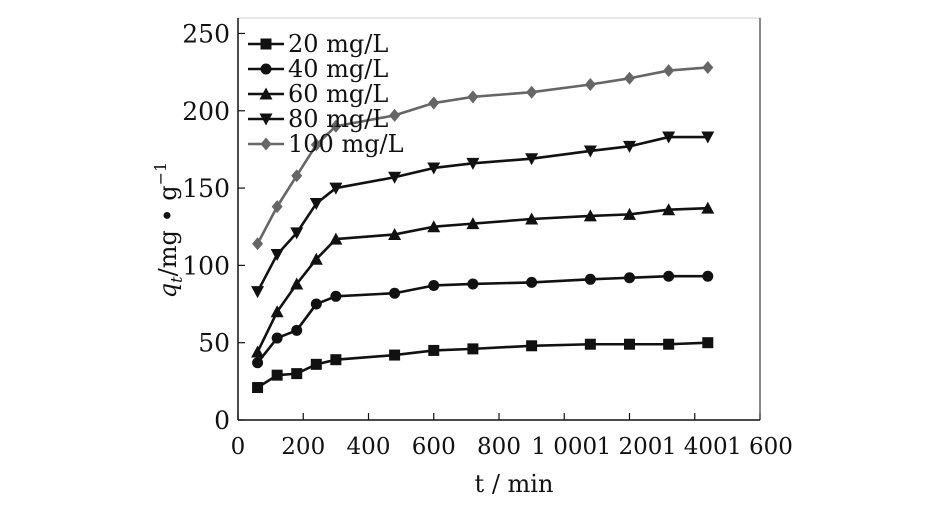  What do you see at coordinates (564, 447) in the screenshot?
I see `x-tick-label: 1 000` at bounding box center [564, 447].